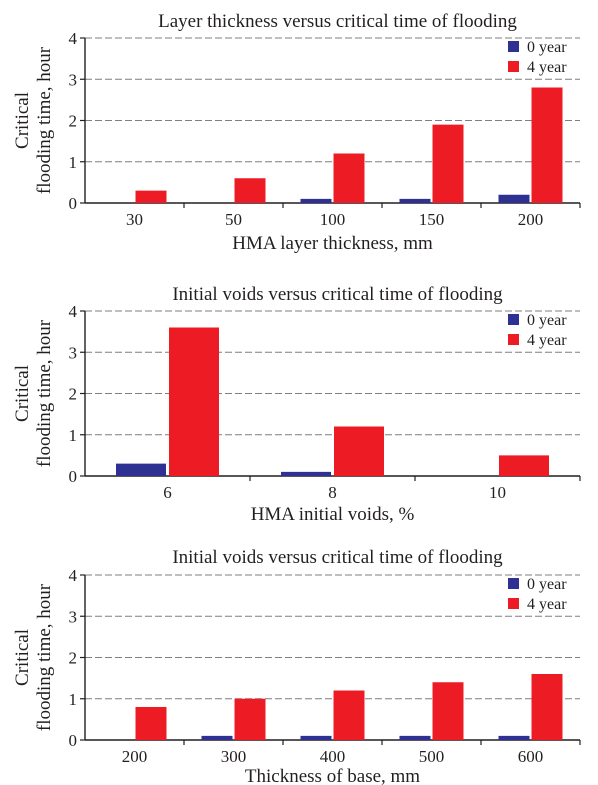 The width and height of the screenshot is (598, 785). What do you see at coordinates (332, 492) in the screenshot?
I see `x-tick-label: 8` at bounding box center [332, 492].